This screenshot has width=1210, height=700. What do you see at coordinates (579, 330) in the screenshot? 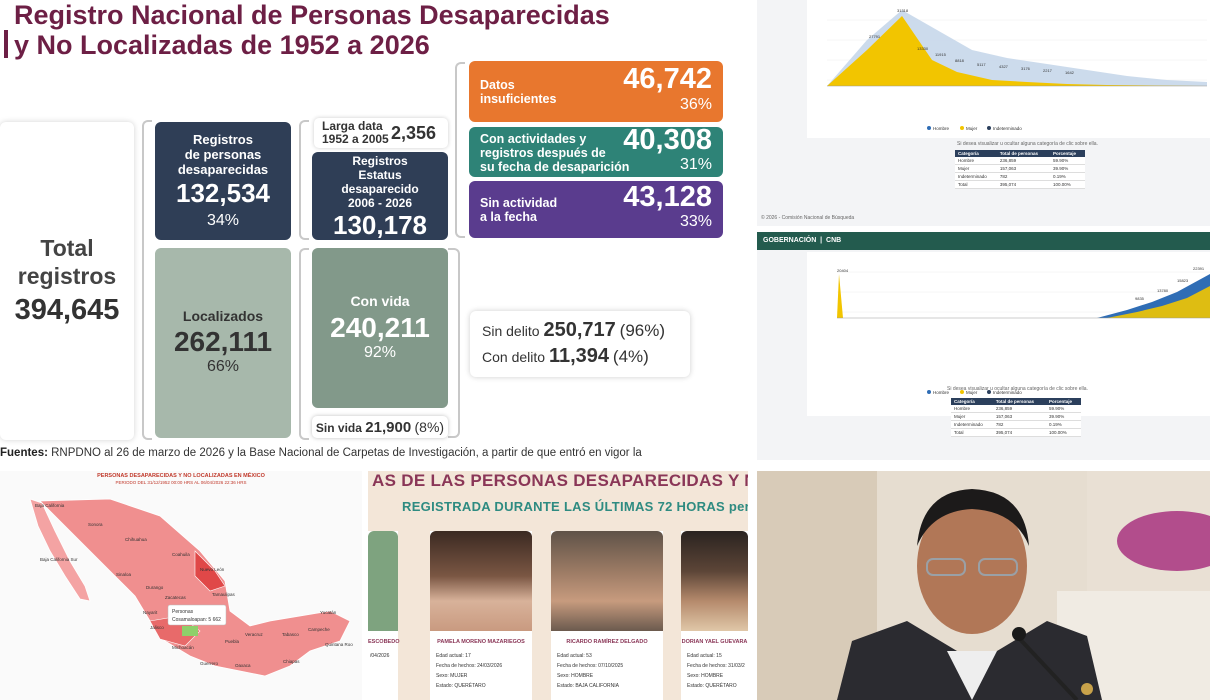
I see `sin-delito-value: 250,717` at bounding box center [579, 330].